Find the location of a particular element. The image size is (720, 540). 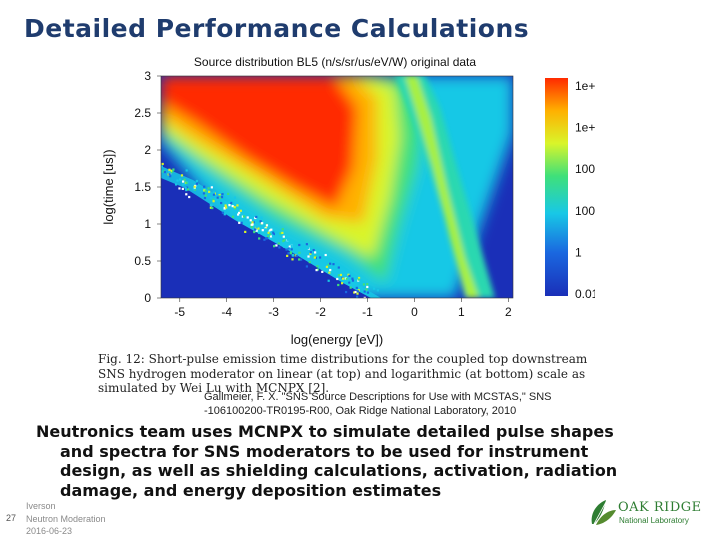

footer-topic: Neutron Moderation is located at coordinates (66, 518).